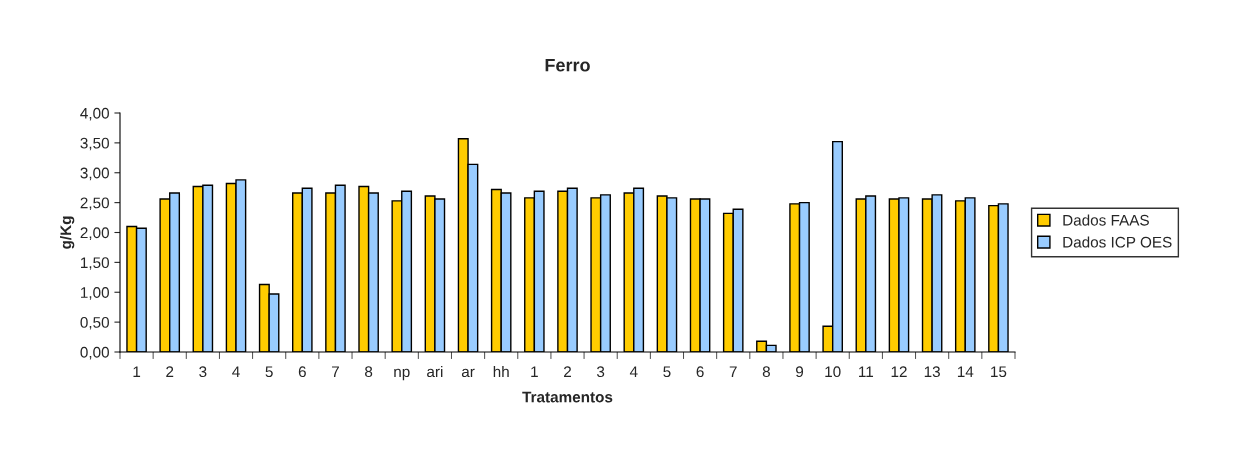 The image size is (1236, 449). Describe the element at coordinates (435, 371) in the screenshot. I see `x-tick-label: ari` at that location.